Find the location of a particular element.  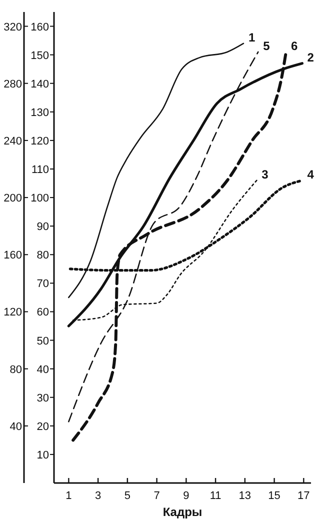

x-axis-title: Кадры is located at coordinates (182, 512).